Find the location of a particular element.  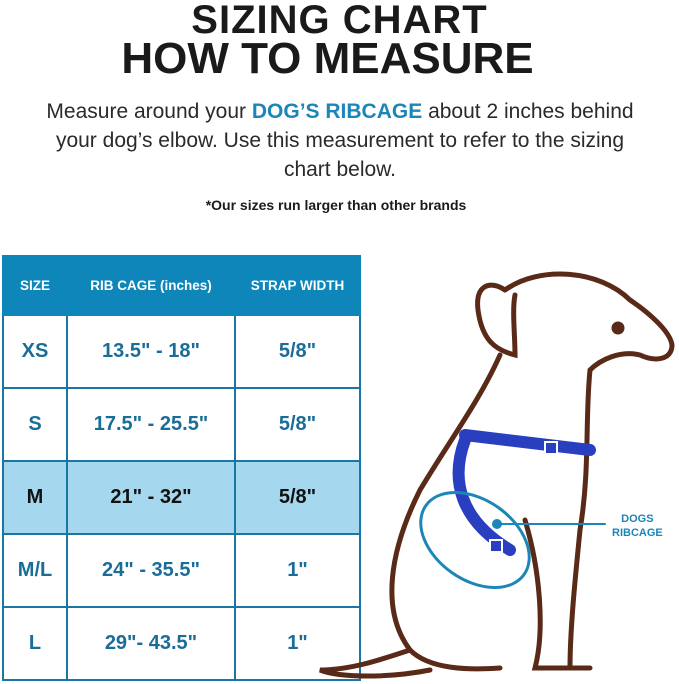

cell-size: M is located at coordinates (35, 497).